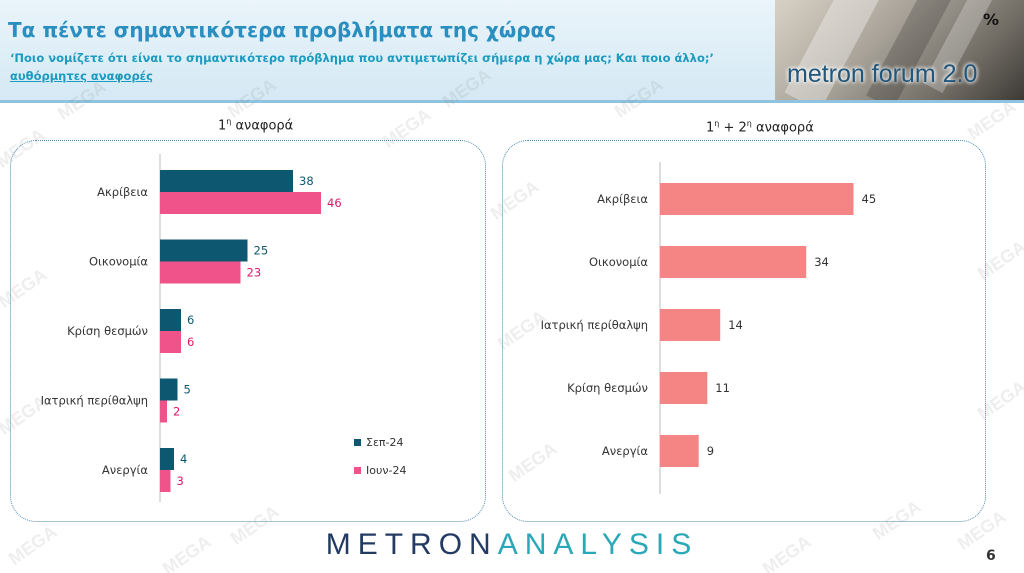  Describe the element at coordinates (991, 556) in the screenshot. I see `page-number: 6` at that location.